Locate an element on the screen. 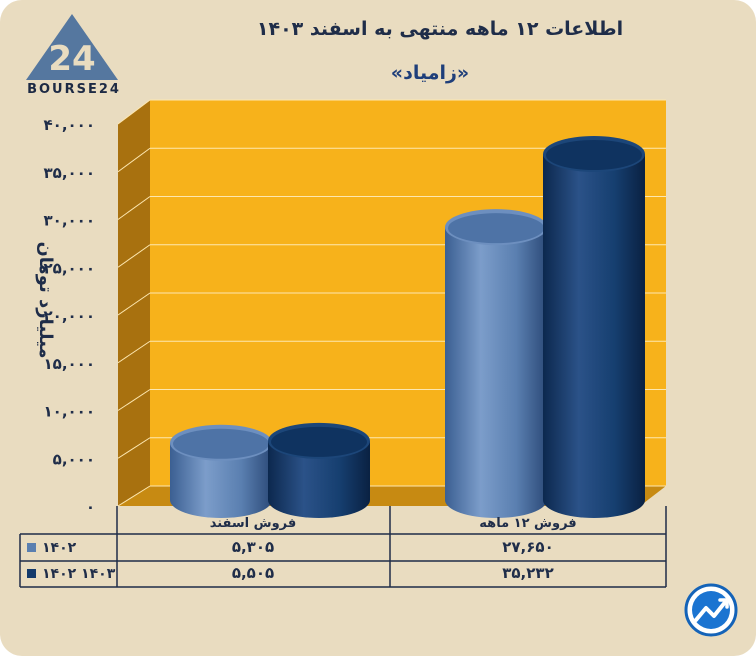 The image size is (756, 656). y-tick-label: ۵,۰۰۰ is located at coordinates (74, 459).